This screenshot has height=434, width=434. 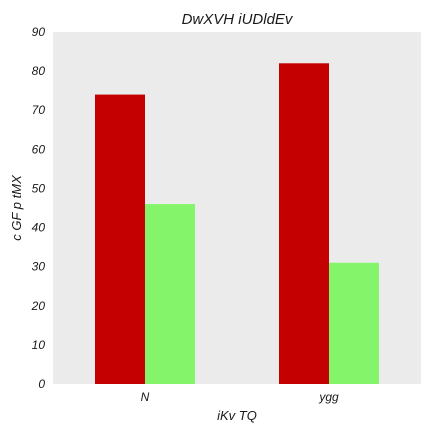 I want to click on y-tick-label: 60, so click(x=39, y=149).